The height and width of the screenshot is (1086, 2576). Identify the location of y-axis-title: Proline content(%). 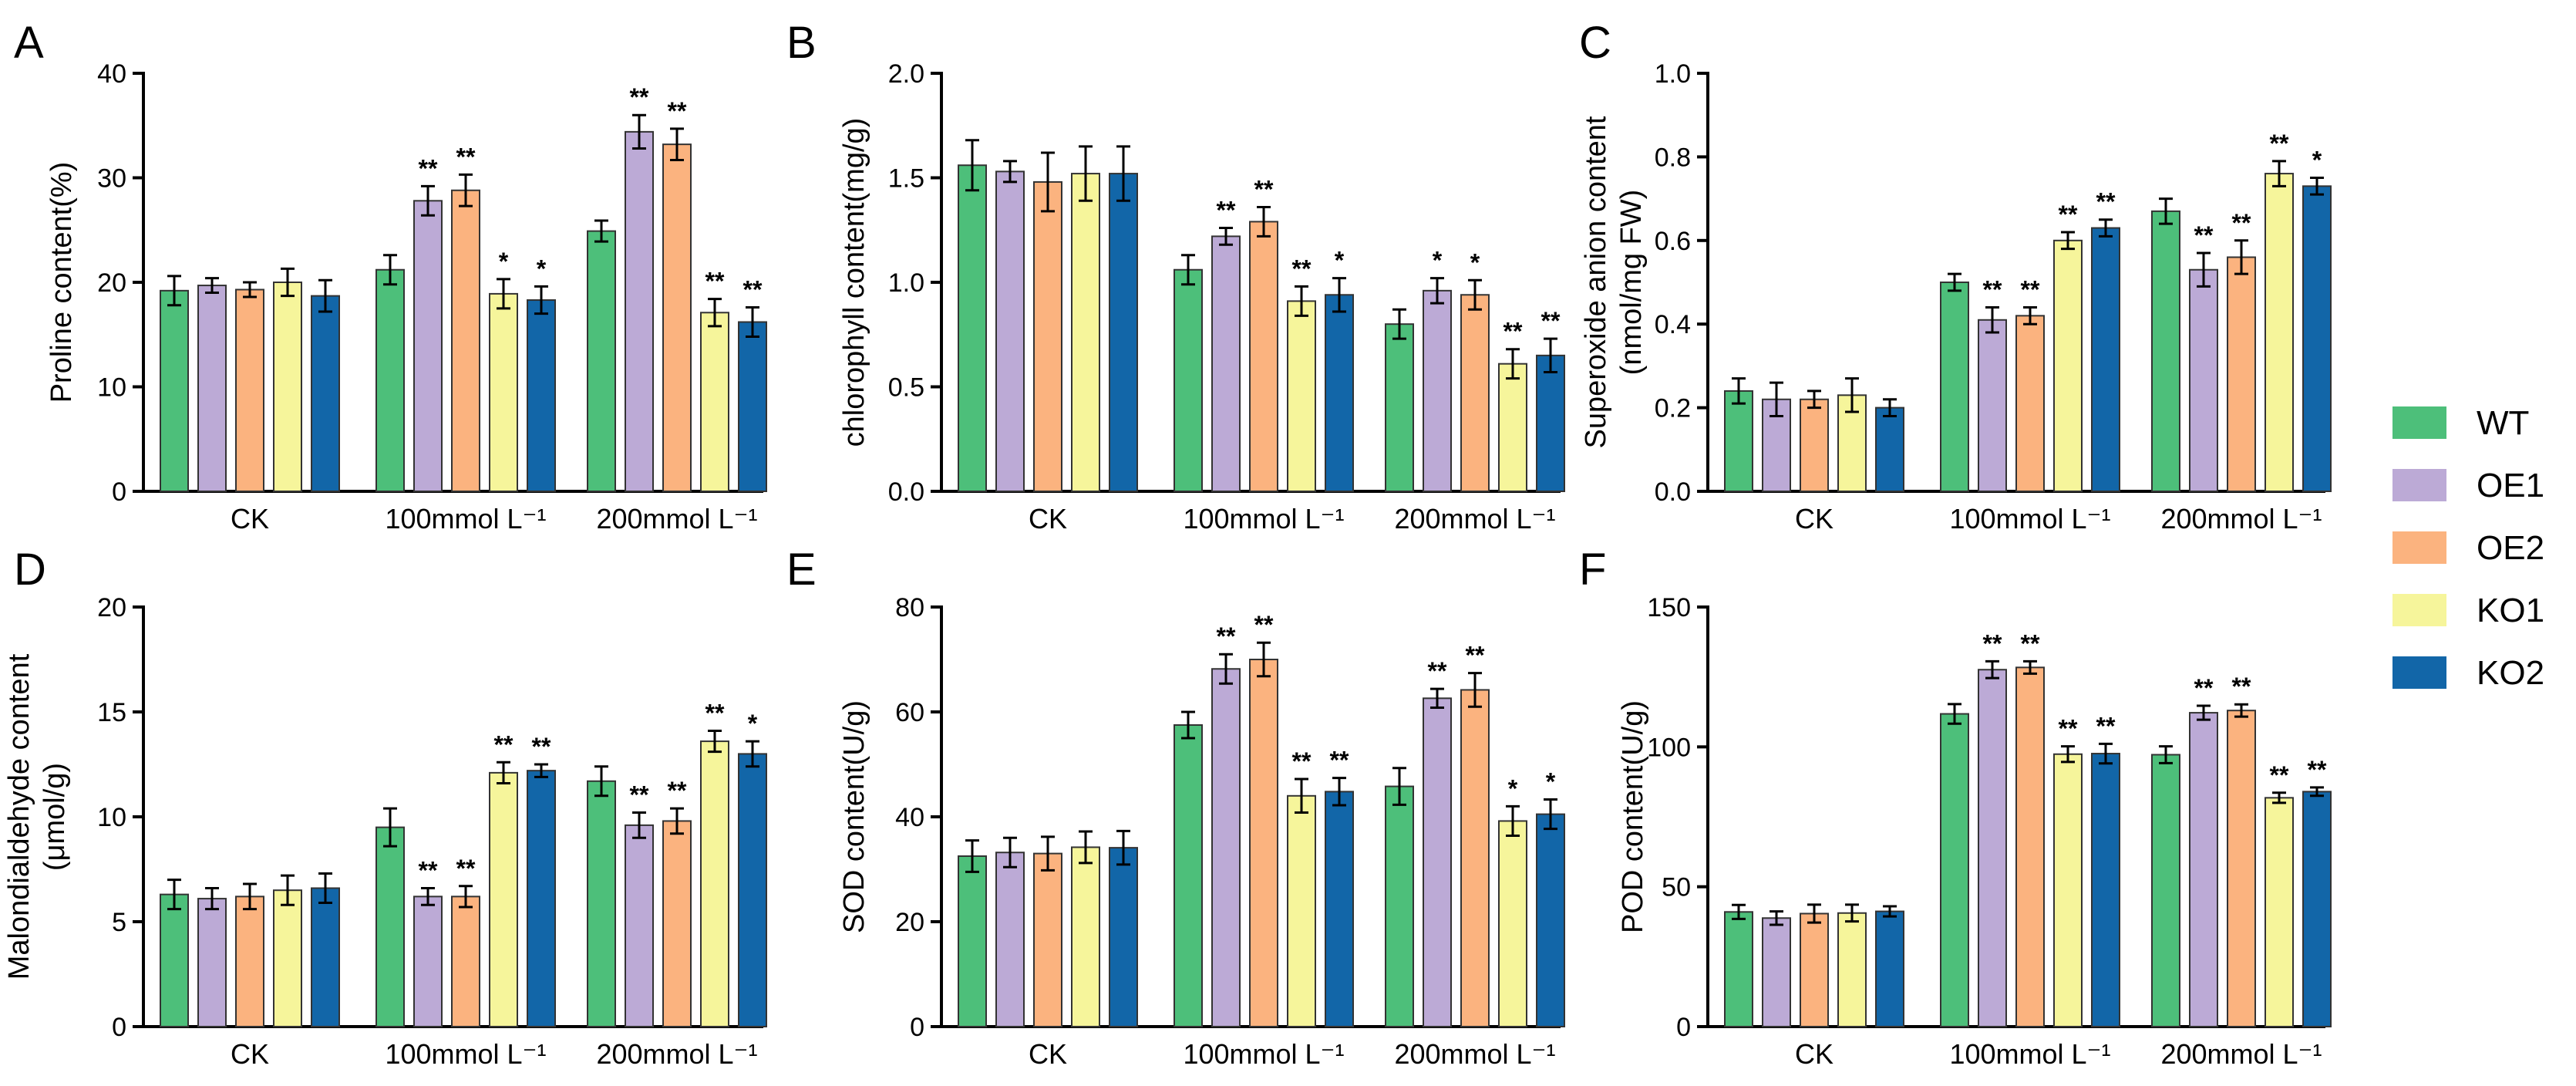
(62, 283).